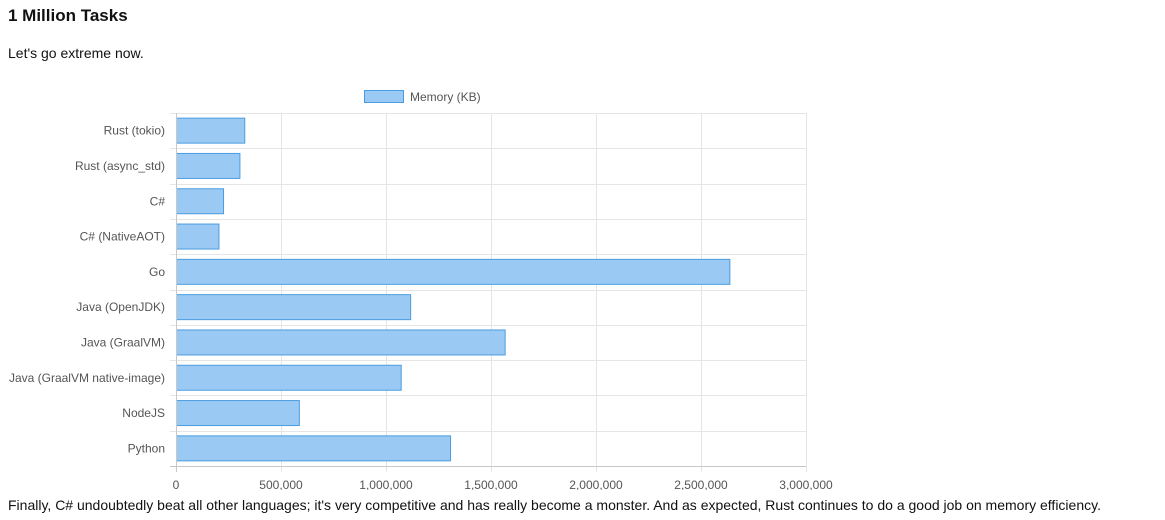 The width and height of the screenshot is (1165, 520). I want to click on x-tick-label: 2,000,000, so click(596, 484).